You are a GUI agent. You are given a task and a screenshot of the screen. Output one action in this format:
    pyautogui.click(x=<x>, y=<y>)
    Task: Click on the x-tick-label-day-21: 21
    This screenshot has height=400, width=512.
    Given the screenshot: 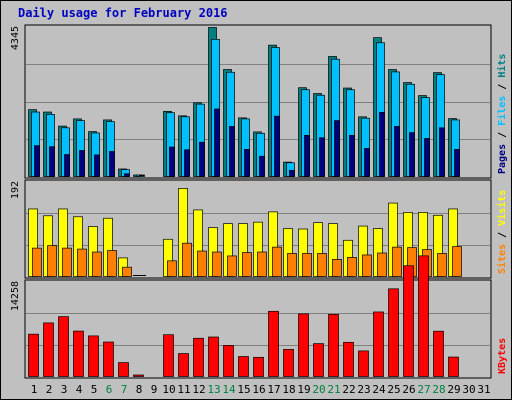 What is the action you would take?
    pyautogui.click(x=333, y=389)
    